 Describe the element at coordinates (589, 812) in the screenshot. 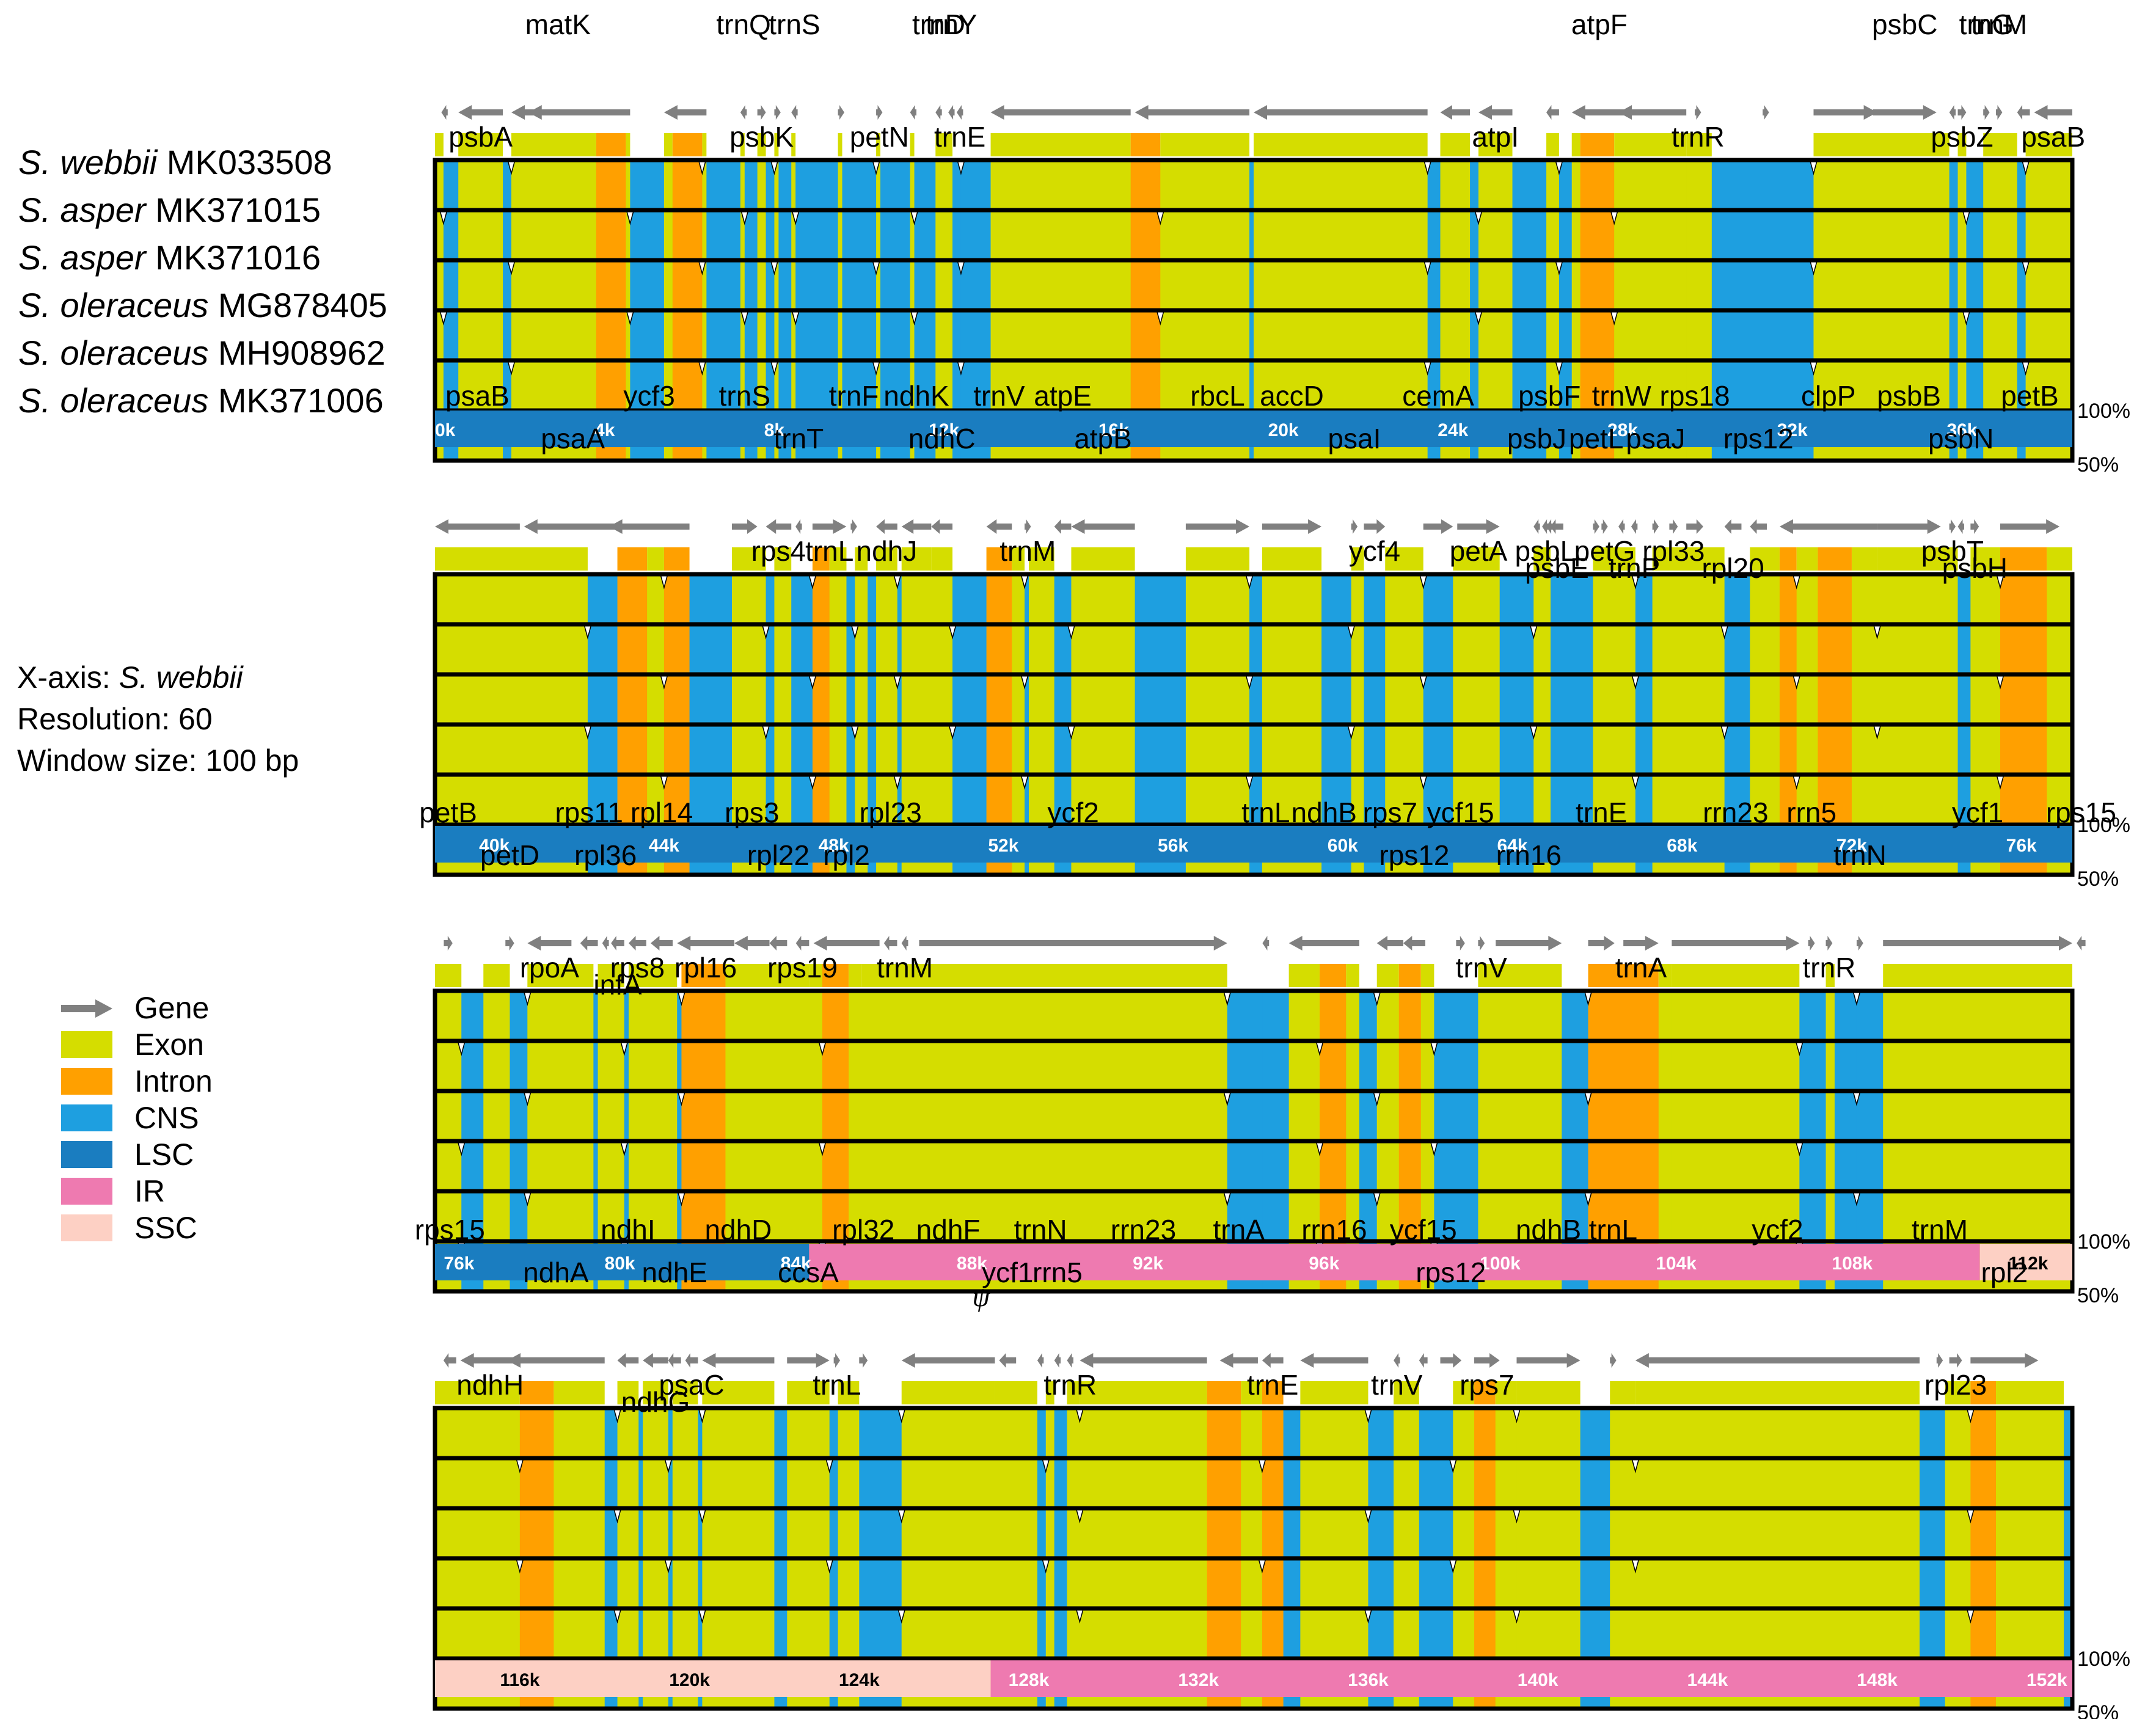

I see `gene-label: rps11` at that location.